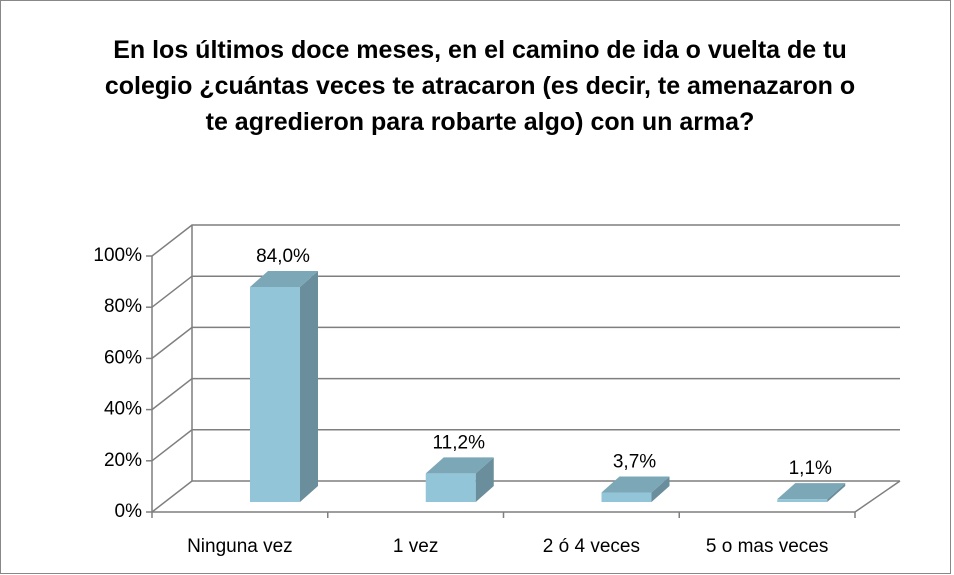  What do you see at coordinates (634, 462) in the screenshot?
I see `value-label: 3,7%` at bounding box center [634, 462].